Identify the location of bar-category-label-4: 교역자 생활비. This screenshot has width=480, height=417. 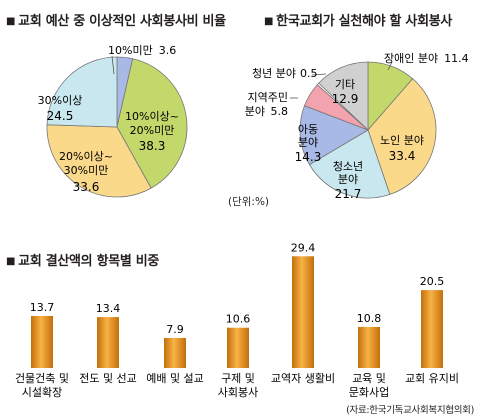
(303, 378).